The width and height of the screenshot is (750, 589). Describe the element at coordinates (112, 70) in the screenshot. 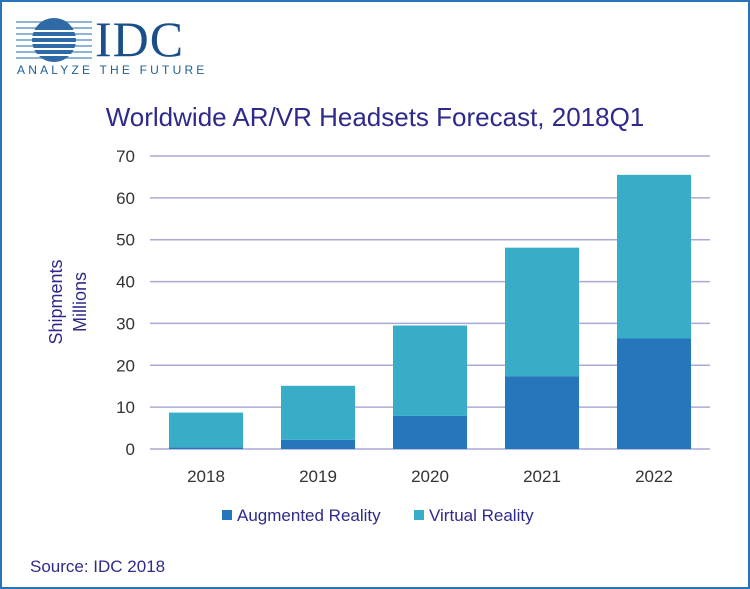

I see `logo-tagline: ANALYZE THE FUTURE` at that location.